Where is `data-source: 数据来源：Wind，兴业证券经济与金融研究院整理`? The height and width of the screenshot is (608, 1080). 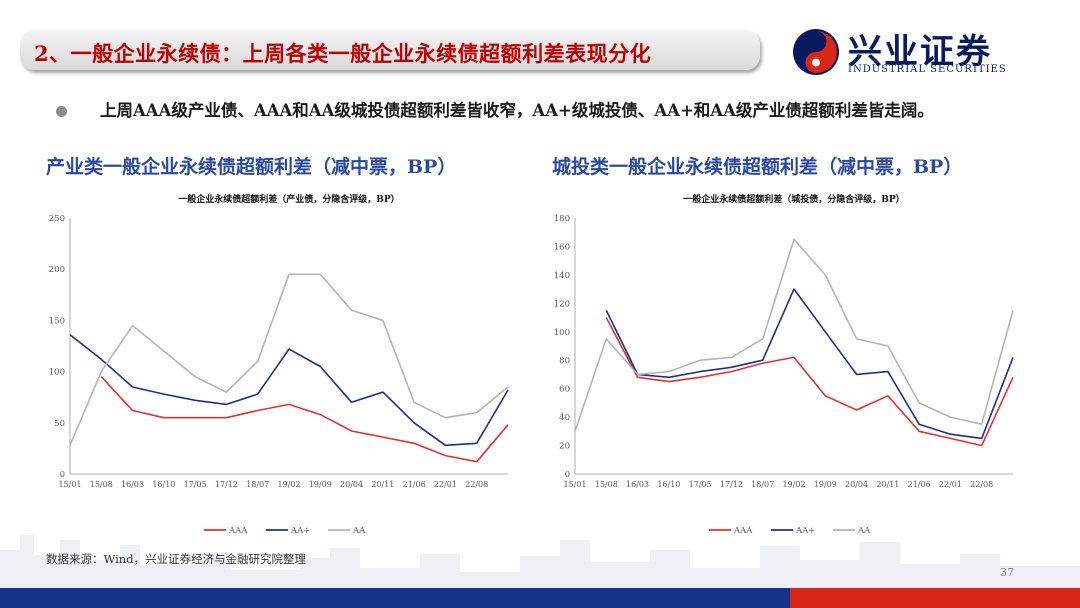
data-source: 数据来源：Wind，兴业证券经济与金融研究院整理 is located at coordinates (176, 559).